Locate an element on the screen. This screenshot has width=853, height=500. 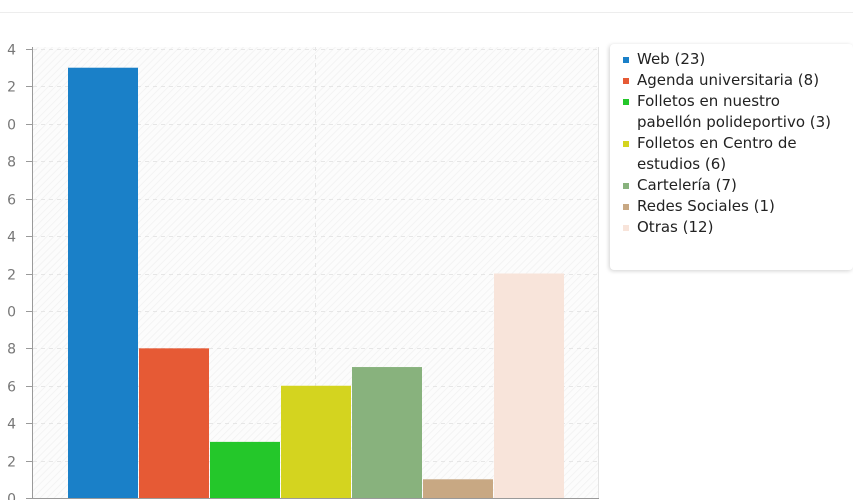
legend-item-label: estudios (6) is located at coordinates (682, 164).